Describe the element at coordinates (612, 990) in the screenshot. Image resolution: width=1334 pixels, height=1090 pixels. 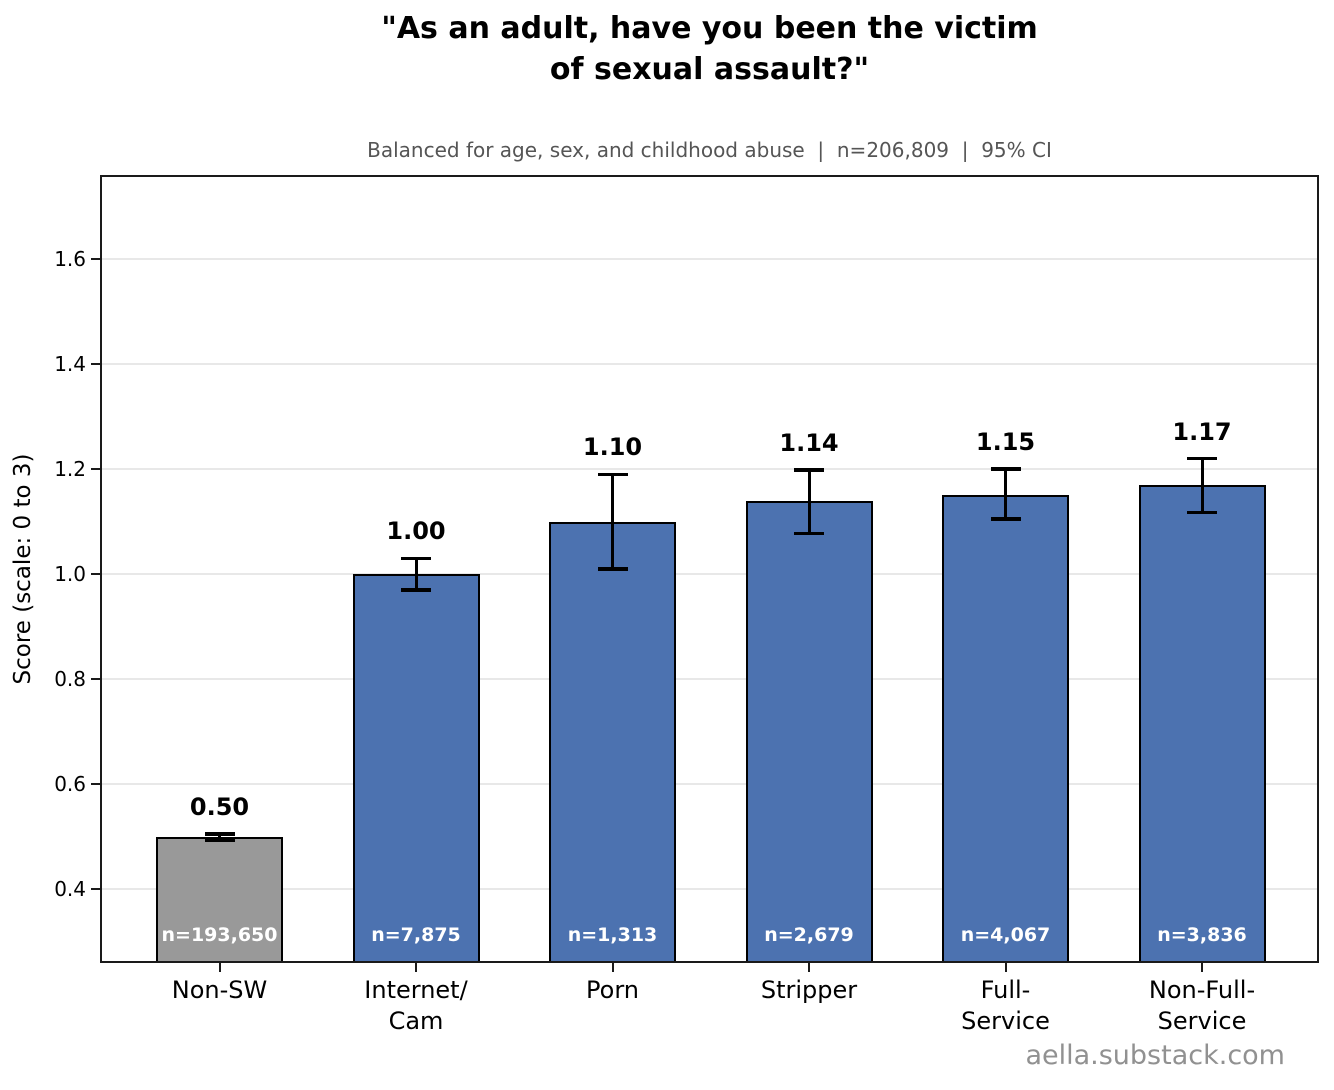
I see `x-axis-tick-label: Porn` at that location.